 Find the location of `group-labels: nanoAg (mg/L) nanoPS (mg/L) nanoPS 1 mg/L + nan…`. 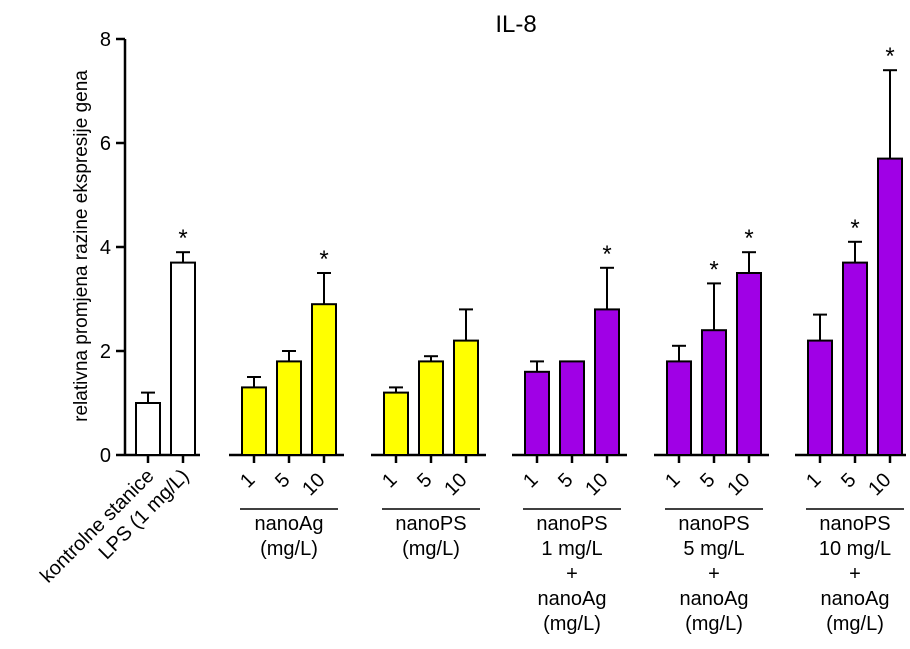

group-labels: nanoAg (mg/L) nanoPS (mg/L) nanoPS 1 mg/L + nan… is located at coordinates (572, 571).